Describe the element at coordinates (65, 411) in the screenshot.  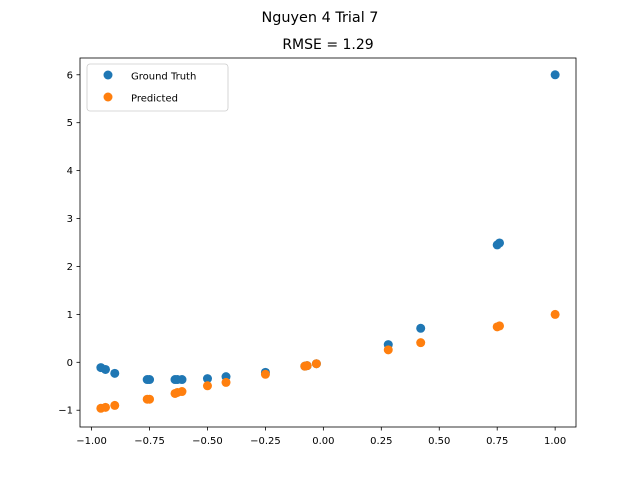
I see `y-tick-label: −1` at that location.